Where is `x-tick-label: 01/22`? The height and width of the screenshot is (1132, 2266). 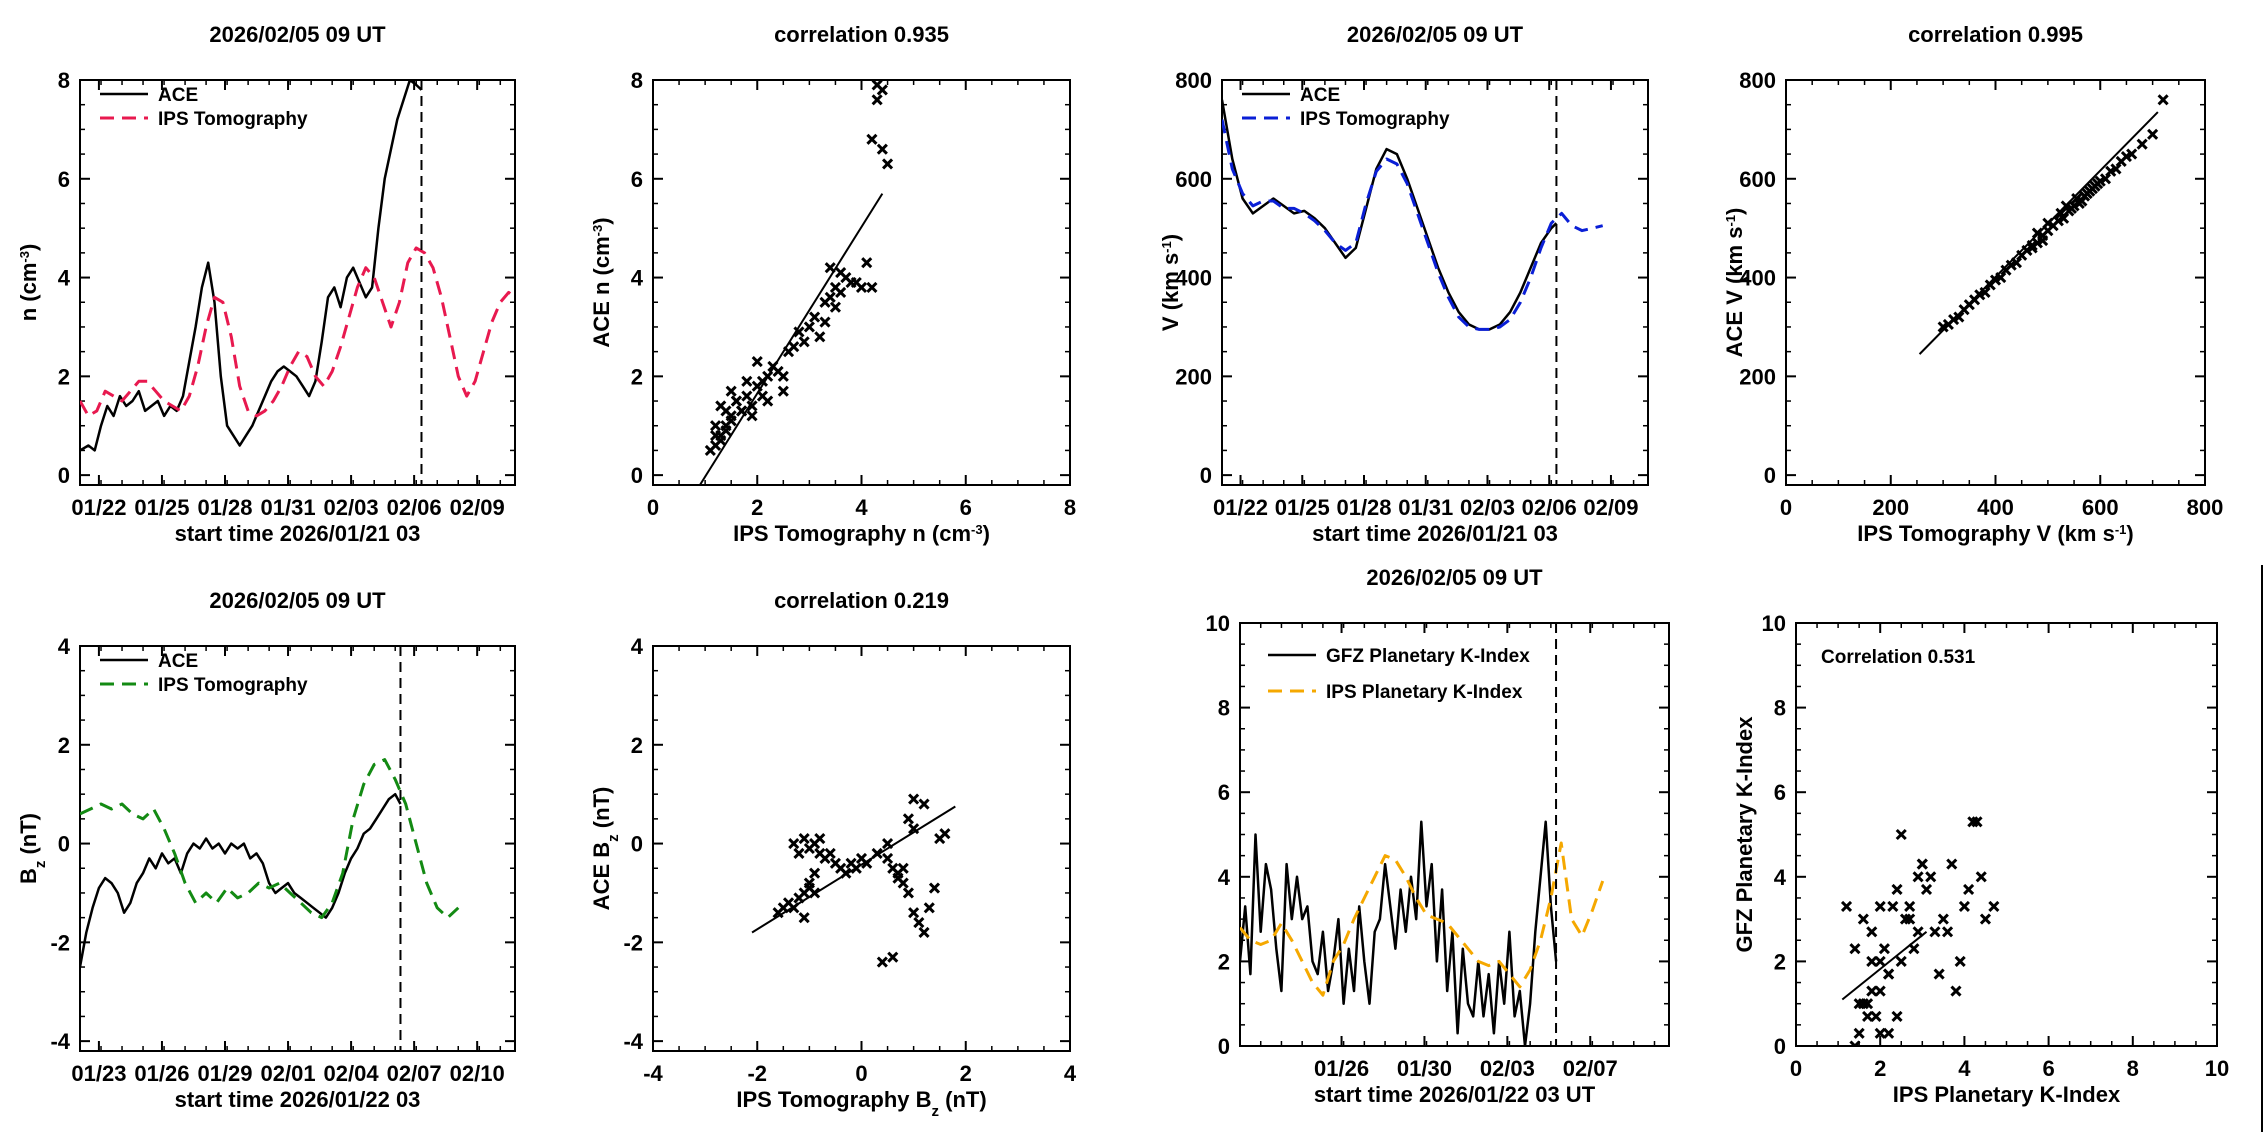
x-tick-label: 01/22 is located at coordinates (98, 507).